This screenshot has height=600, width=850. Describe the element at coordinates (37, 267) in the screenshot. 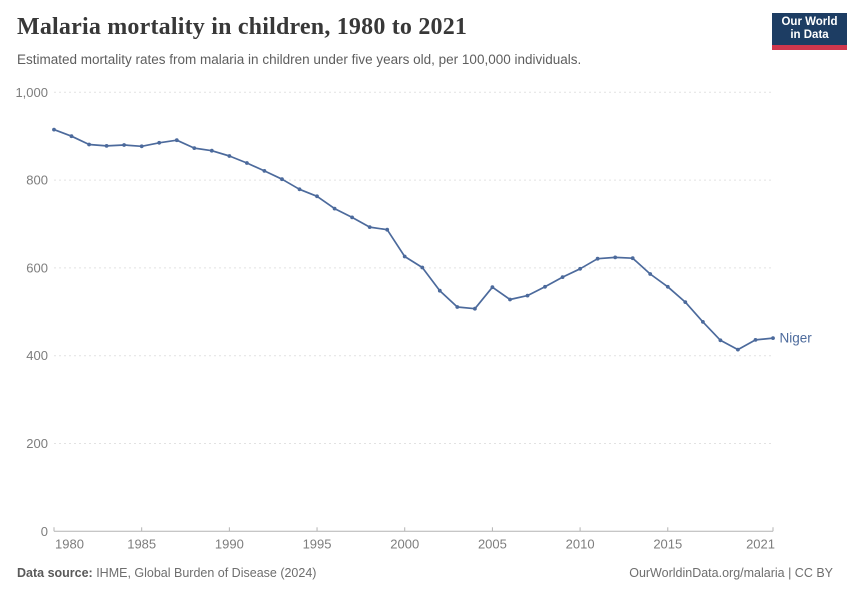

I see `y-tick-label: 600` at that location.